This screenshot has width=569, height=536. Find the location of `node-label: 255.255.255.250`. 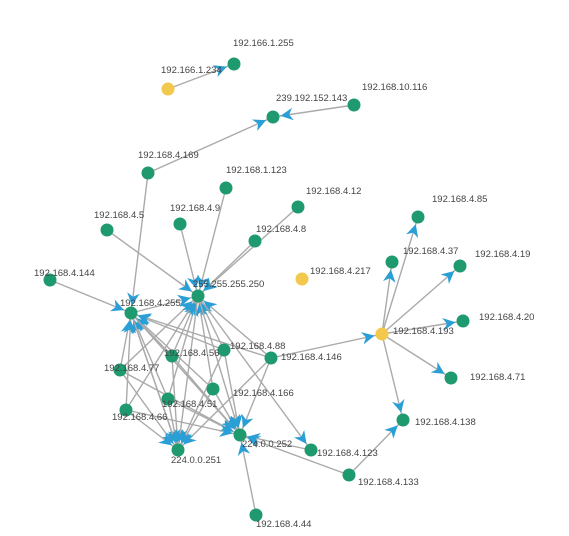

node-label: 255.255.255.250 is located at coordinates (228, 284).